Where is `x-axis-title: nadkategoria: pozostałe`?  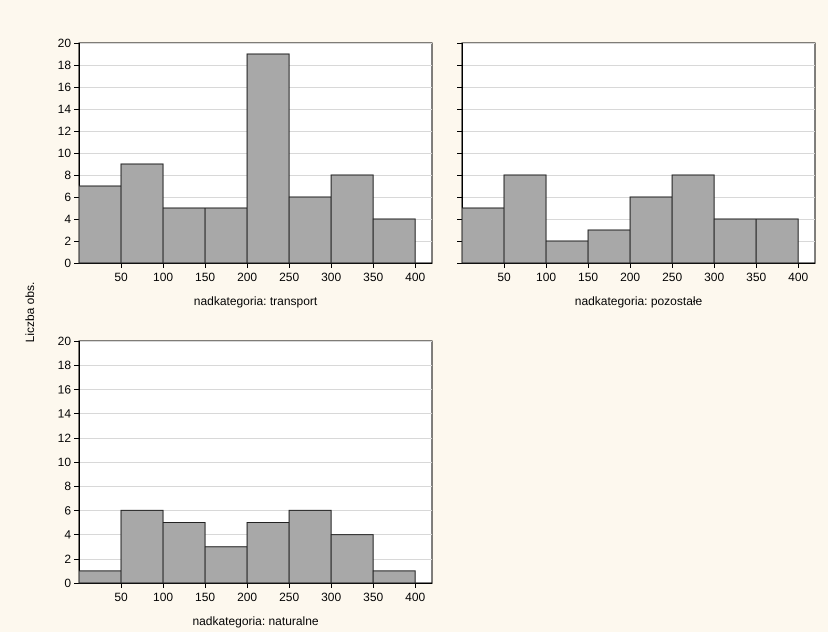 x-axis-title: nadkategoria: pozostałe is located at coordinates (638, 301).